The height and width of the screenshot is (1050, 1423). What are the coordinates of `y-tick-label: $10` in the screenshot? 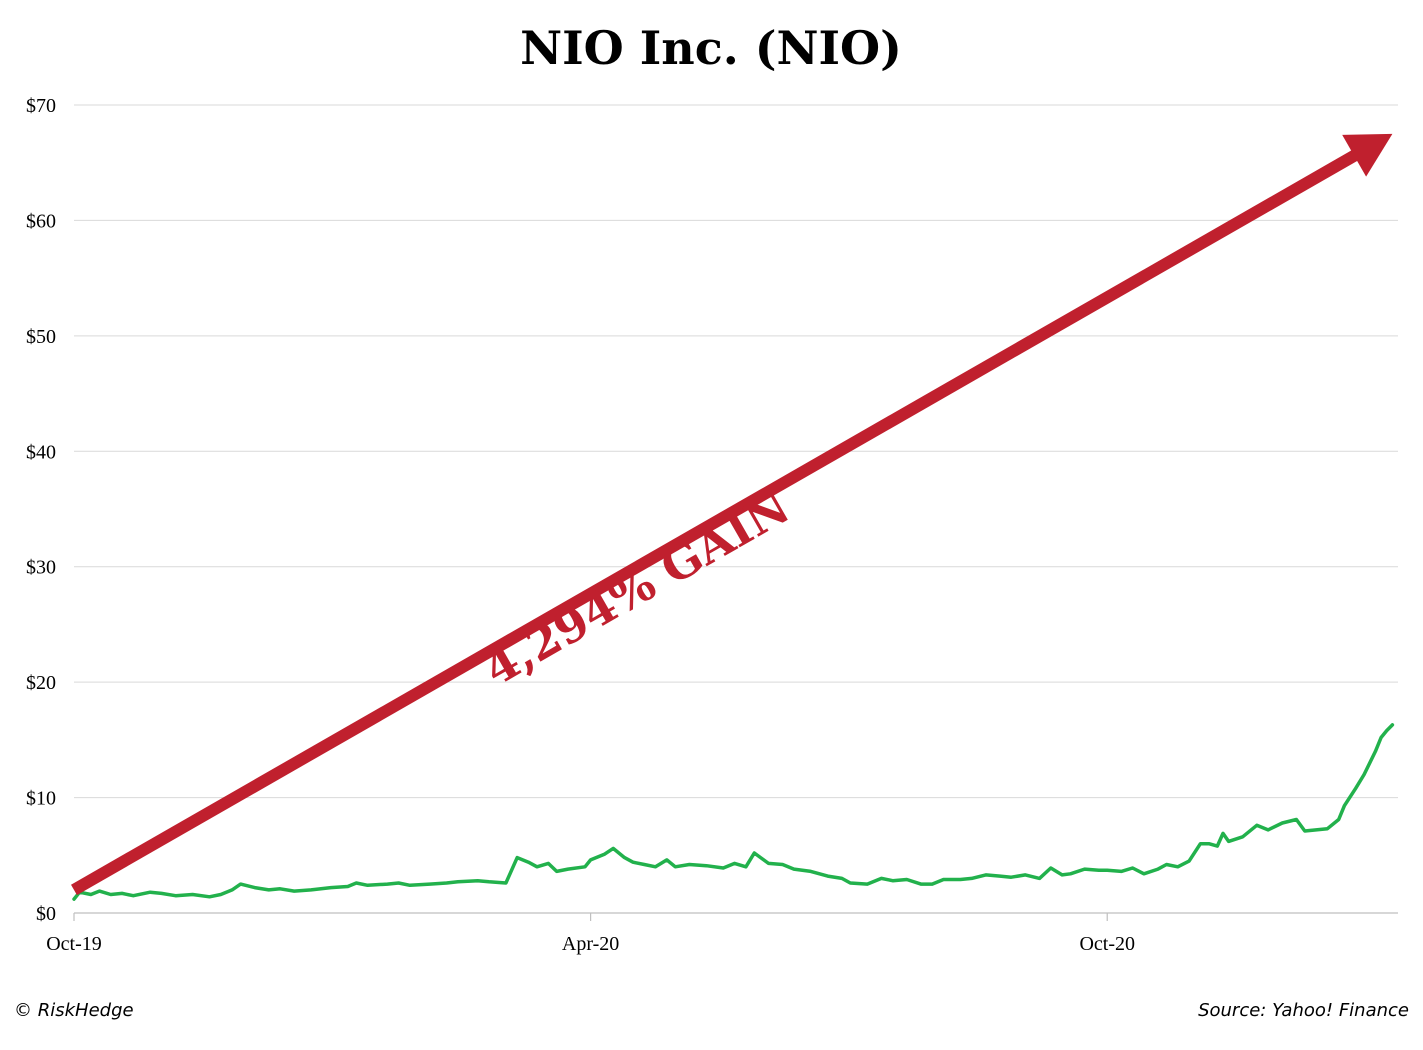 It's located at (41, 799).